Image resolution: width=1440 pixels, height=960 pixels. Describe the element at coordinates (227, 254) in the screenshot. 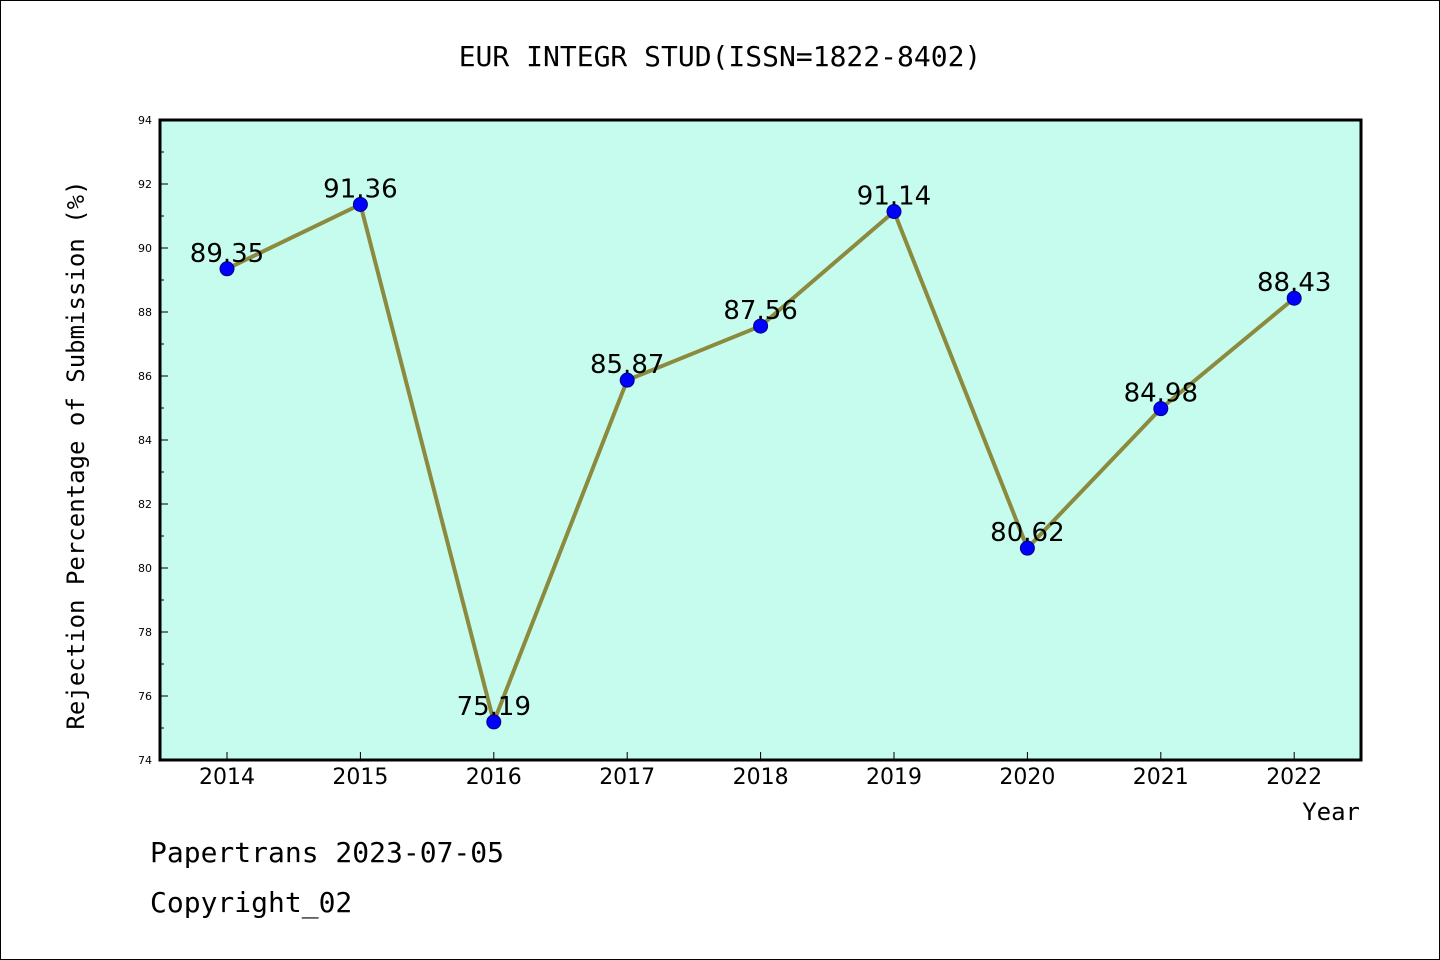

I see `data-label: 89.35` at that location.